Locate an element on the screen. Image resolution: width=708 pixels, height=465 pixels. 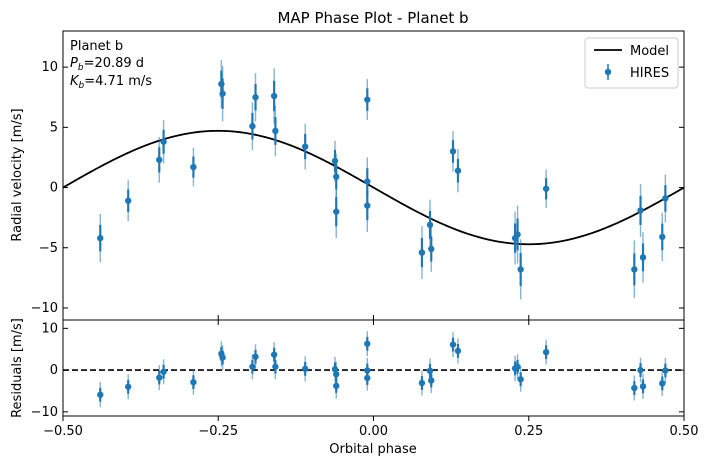
residuals-ytick-label: 0 is located at coordinates (54, 370).